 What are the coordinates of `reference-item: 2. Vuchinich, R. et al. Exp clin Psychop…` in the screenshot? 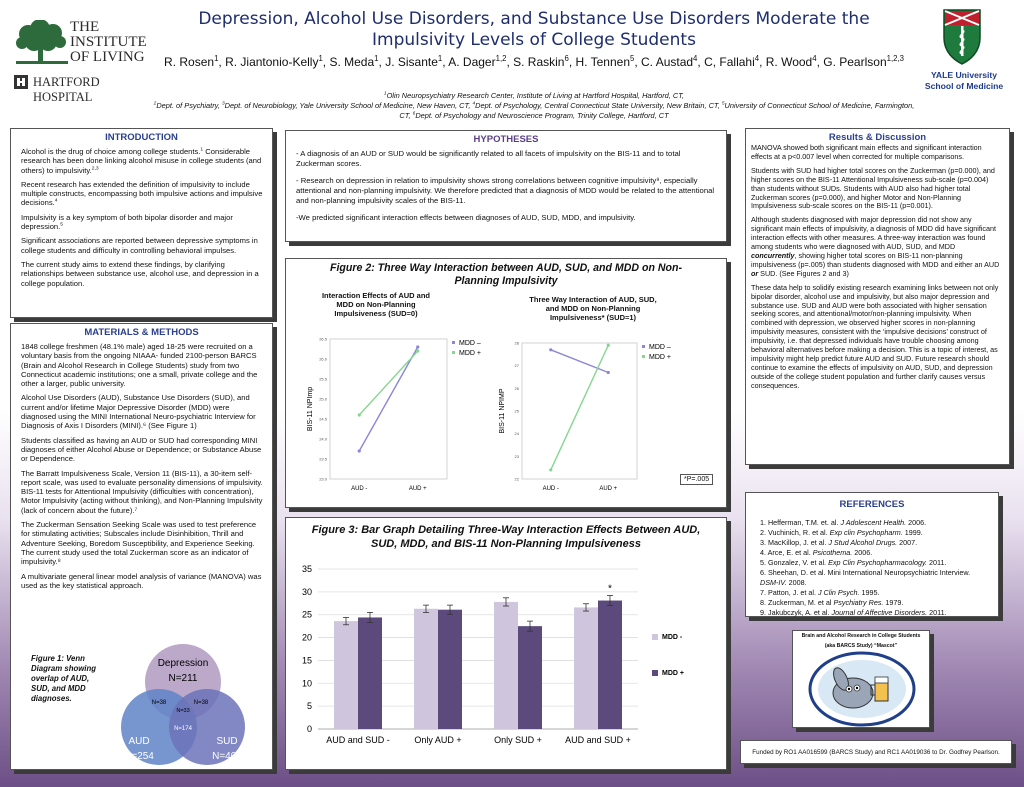 It's located at (873, 533).